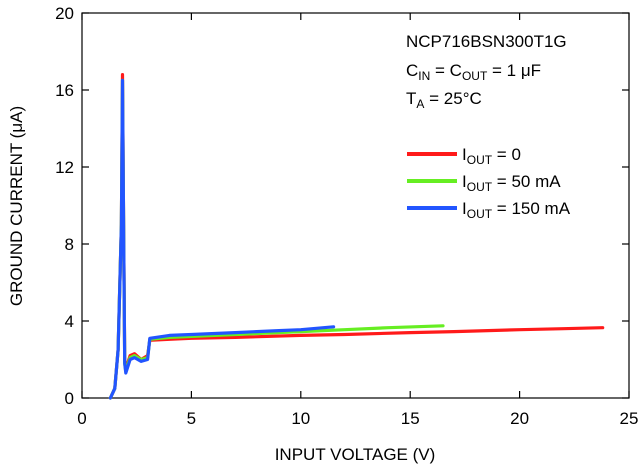 The height and width of the screenshot is (472, 642). I want to click on y-tick-label: 0, so click(69, 398).